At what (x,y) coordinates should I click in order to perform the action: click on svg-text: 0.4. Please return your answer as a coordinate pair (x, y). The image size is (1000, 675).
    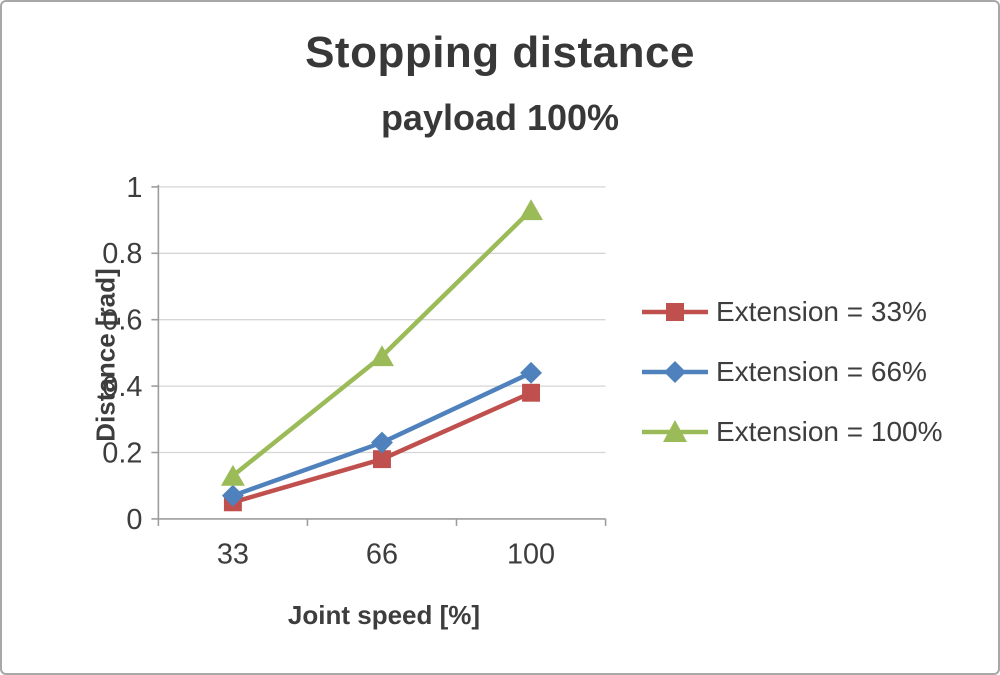
    Looking at the image, I should click on (122, 387).